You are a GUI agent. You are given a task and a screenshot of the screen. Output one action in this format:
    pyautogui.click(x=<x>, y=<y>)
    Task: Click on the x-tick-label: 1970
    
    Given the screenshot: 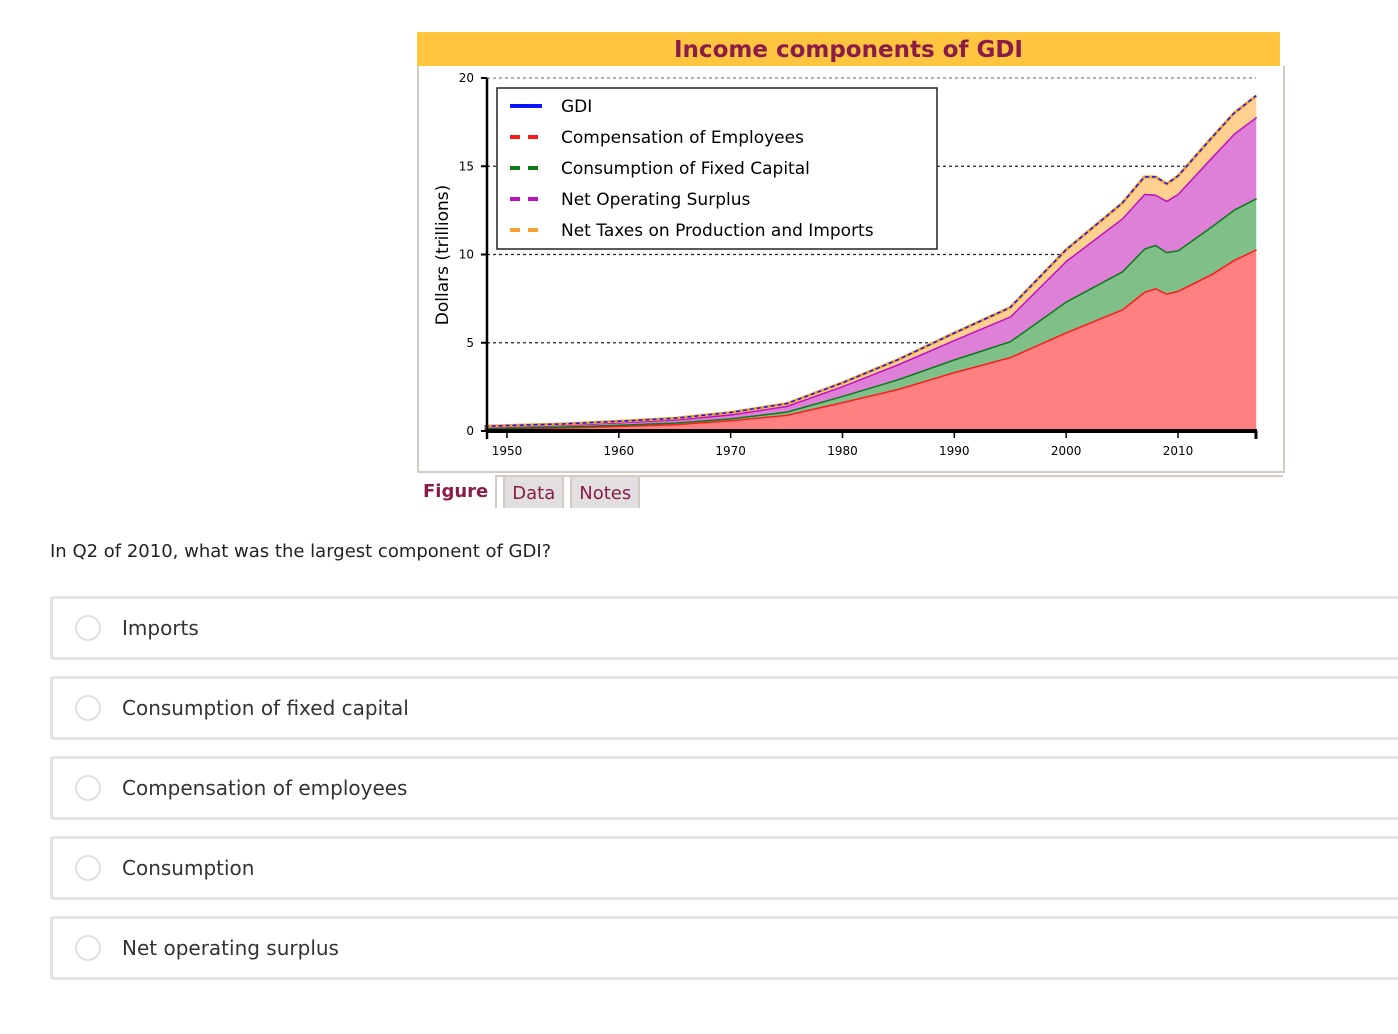 What is the action you would take?
    pyautogui.click(x=730, y=451)
    